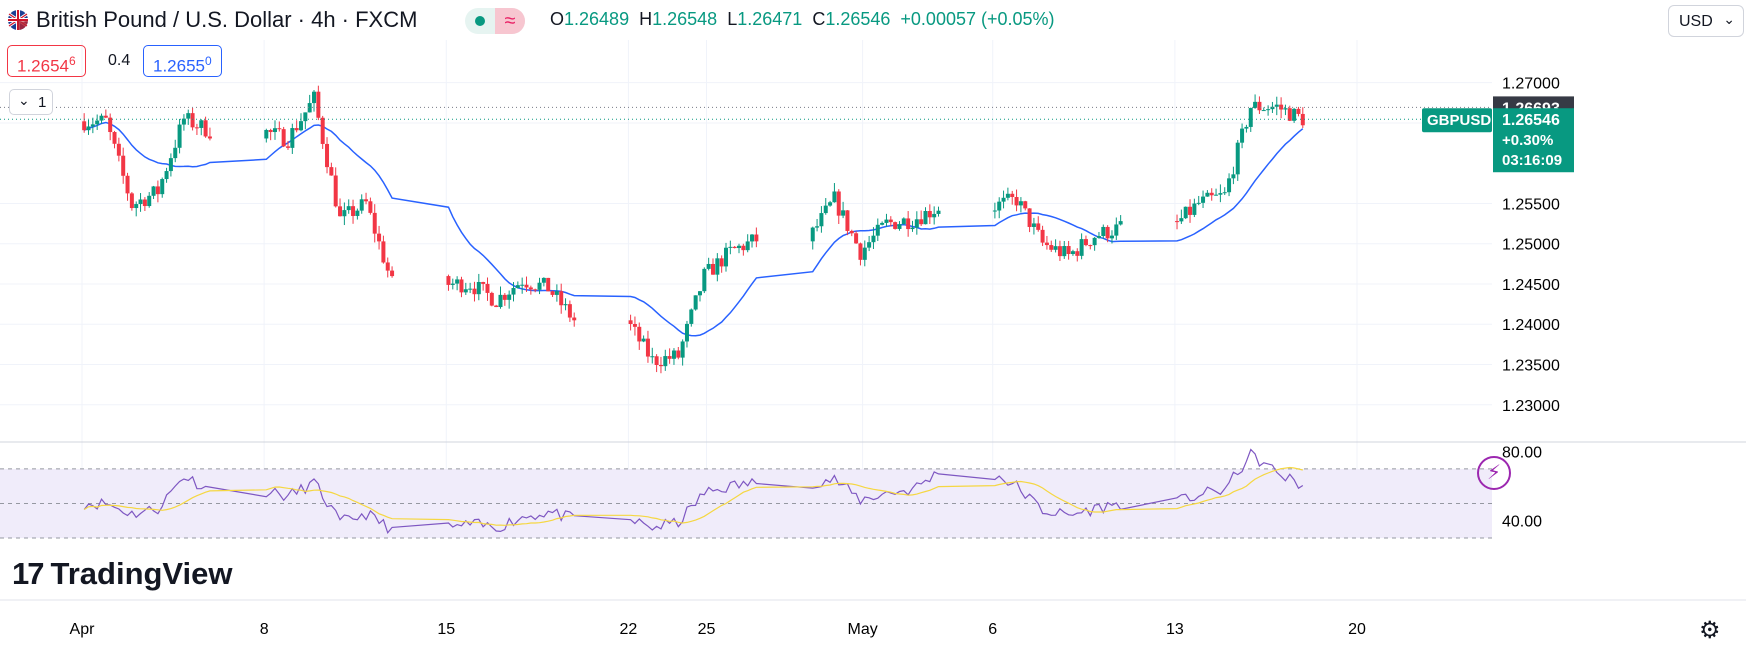  Describe the element at coordinates (1710, 630) in the screenshot. I see `gear-icon: ⚙` at that location.